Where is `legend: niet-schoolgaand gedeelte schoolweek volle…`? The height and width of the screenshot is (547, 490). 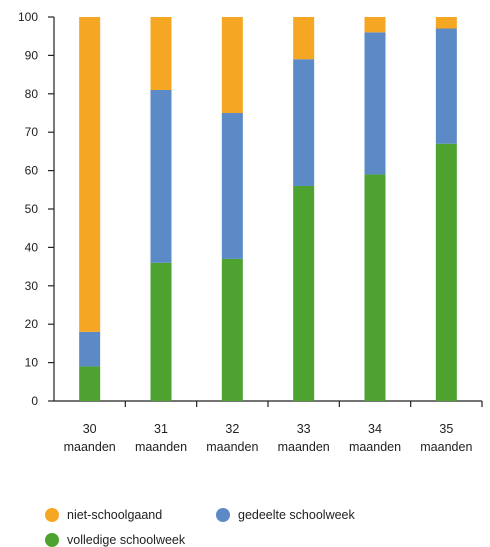
legend: niet-schoolgaand gedeelte schoolweek volle… is located at coordinates (200, 527).